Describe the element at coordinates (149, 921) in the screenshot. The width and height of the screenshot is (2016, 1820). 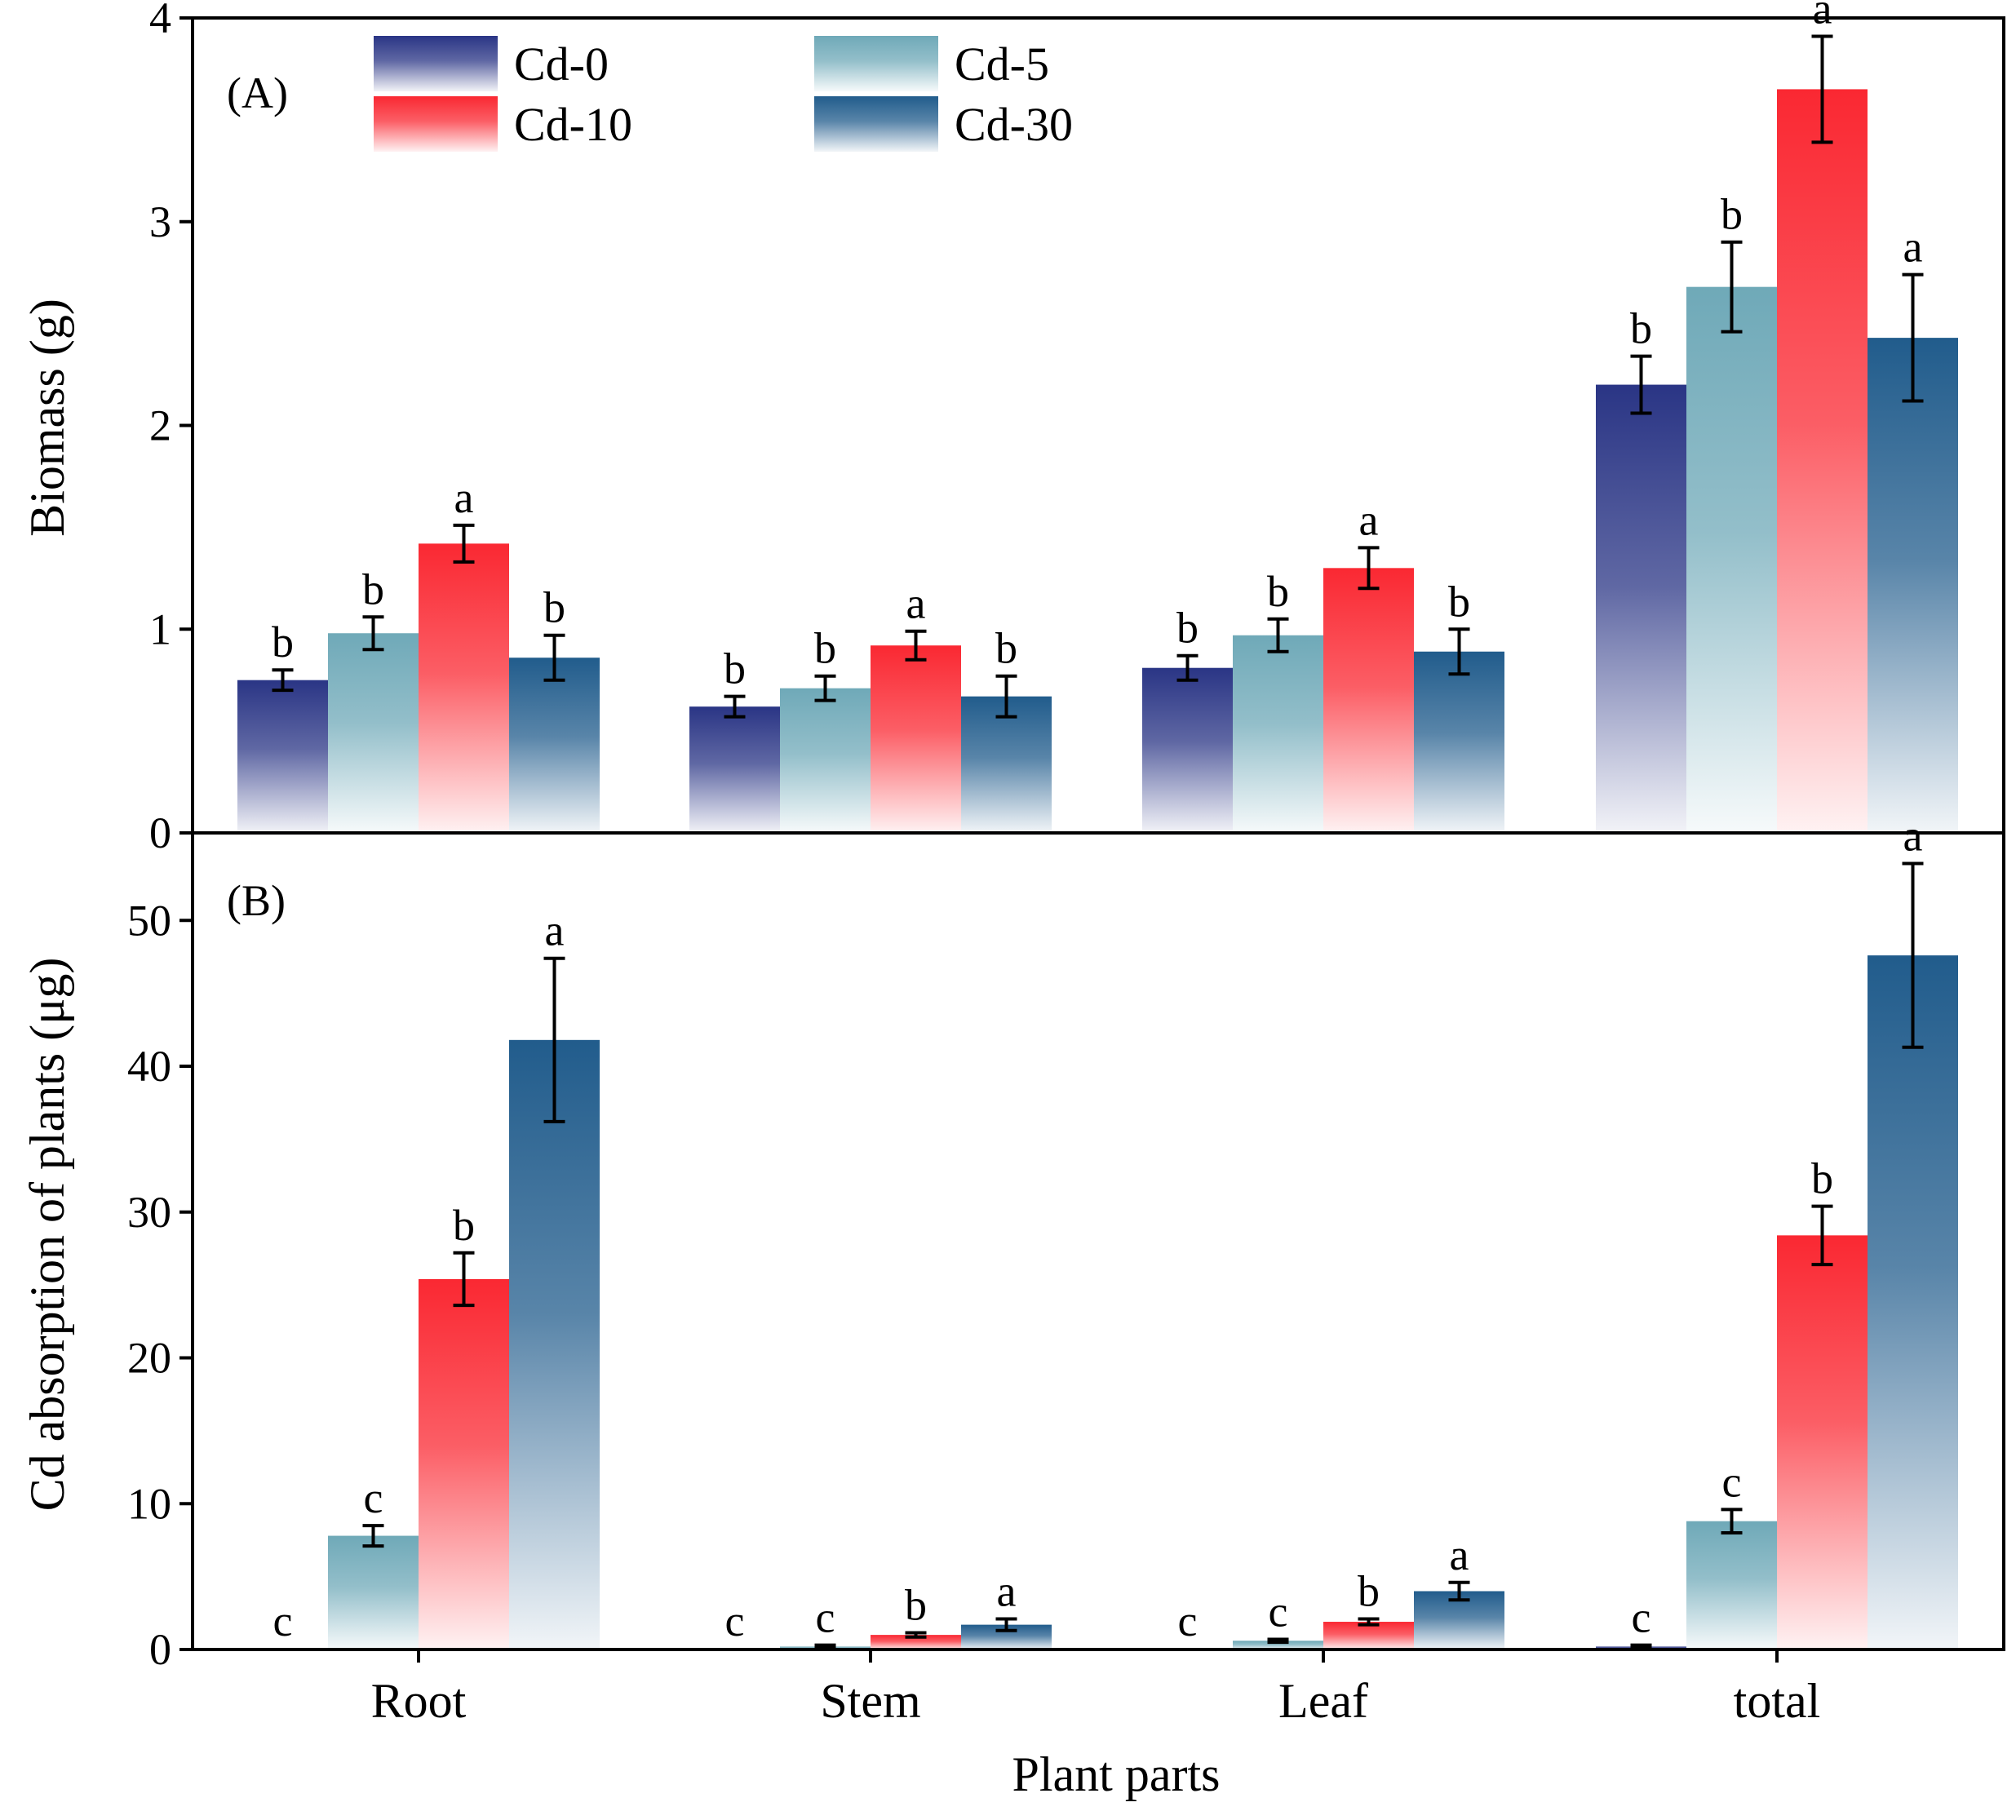
I see `y-tick-label-b-50: 50` at that location.